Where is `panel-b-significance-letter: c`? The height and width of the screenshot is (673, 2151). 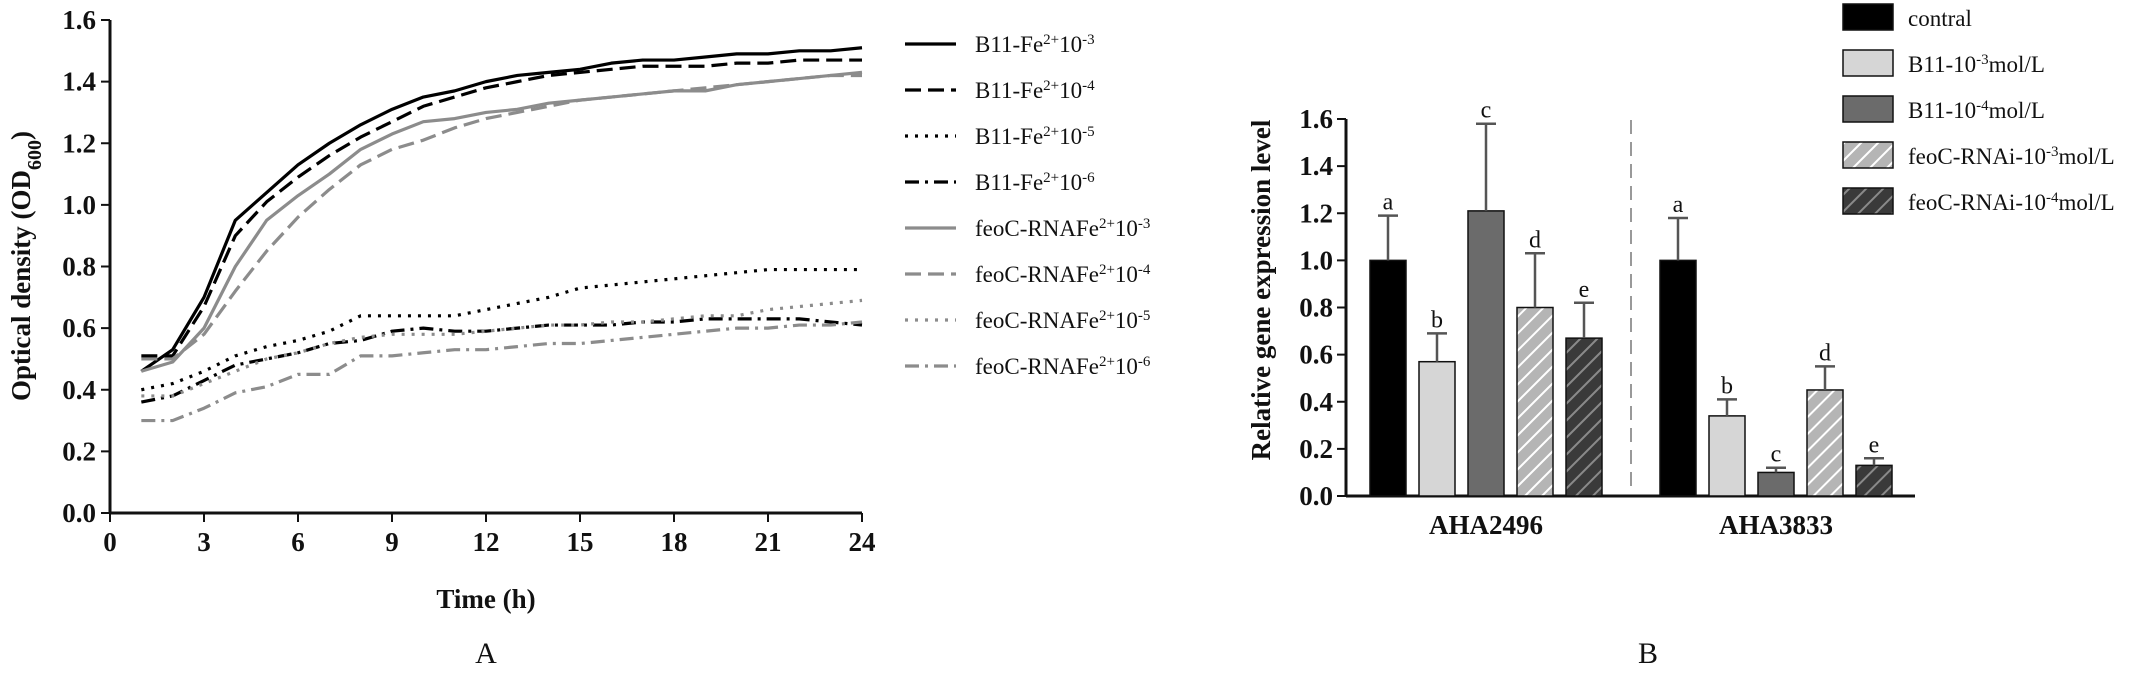 panel-b-significance-letter: c is located at coordinates (1776, 455).